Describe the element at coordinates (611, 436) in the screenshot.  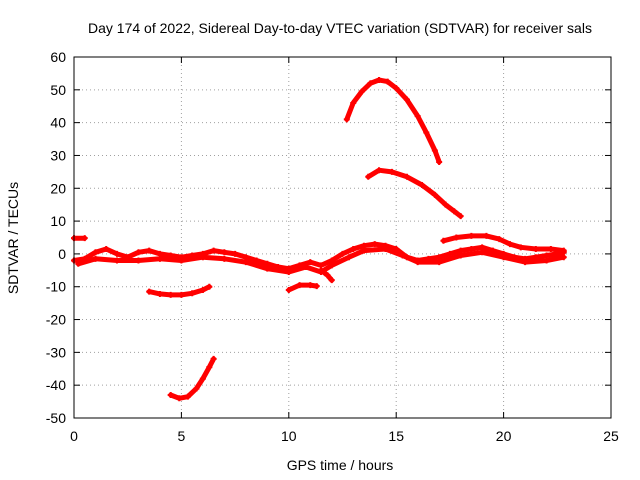
I see `x-tick-label: 25` at that location.